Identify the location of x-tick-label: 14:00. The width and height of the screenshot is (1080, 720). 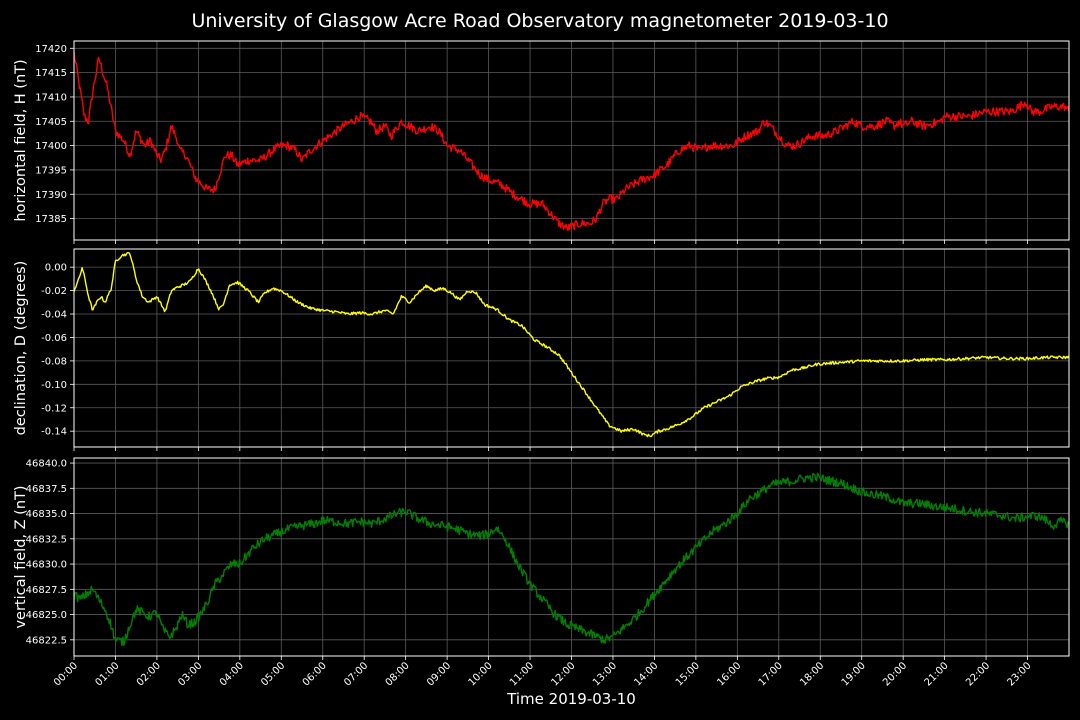
(646, 674).